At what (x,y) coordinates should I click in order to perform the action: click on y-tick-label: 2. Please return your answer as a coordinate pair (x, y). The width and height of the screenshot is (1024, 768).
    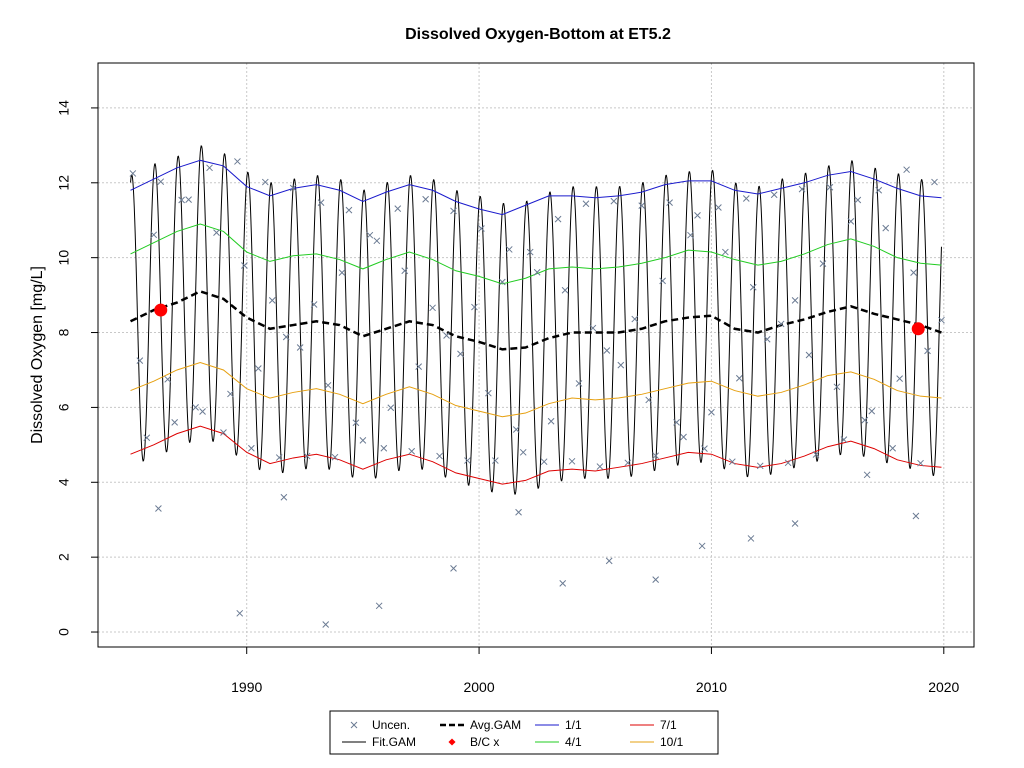
    Looking at the image, I should click on (64, 557).